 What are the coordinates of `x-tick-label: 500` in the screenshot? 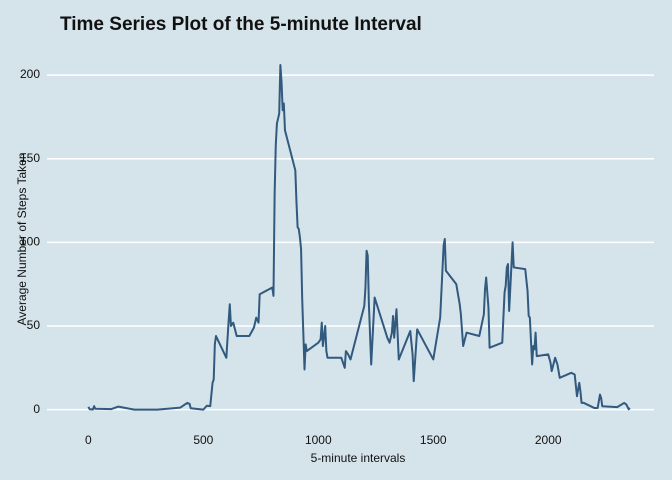 It's located at (203, 440).